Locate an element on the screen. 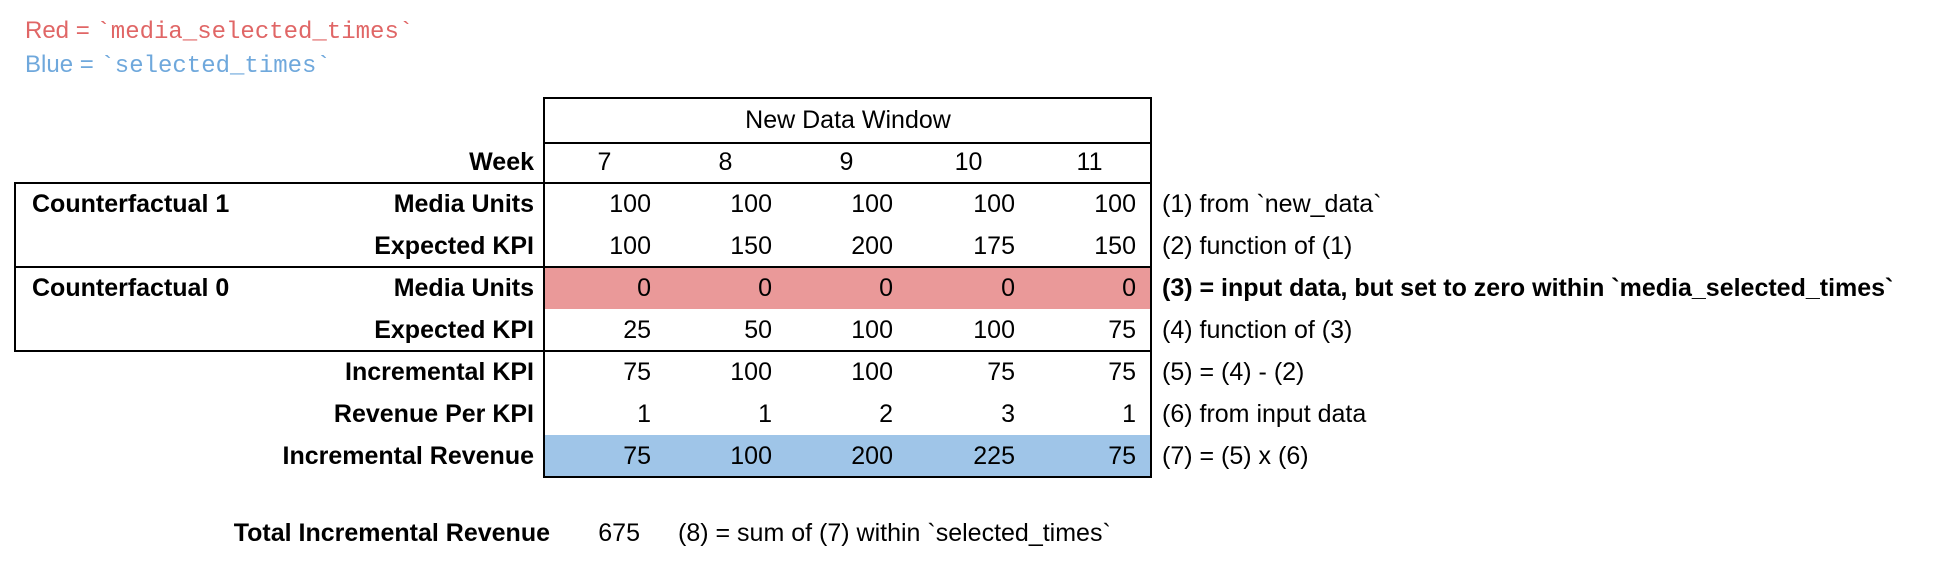 Image resolution: width=1960 pixels, height=574 pixels. row-label-incremental-revenue: Incremental Revenue is located at coordinates (408, 456).